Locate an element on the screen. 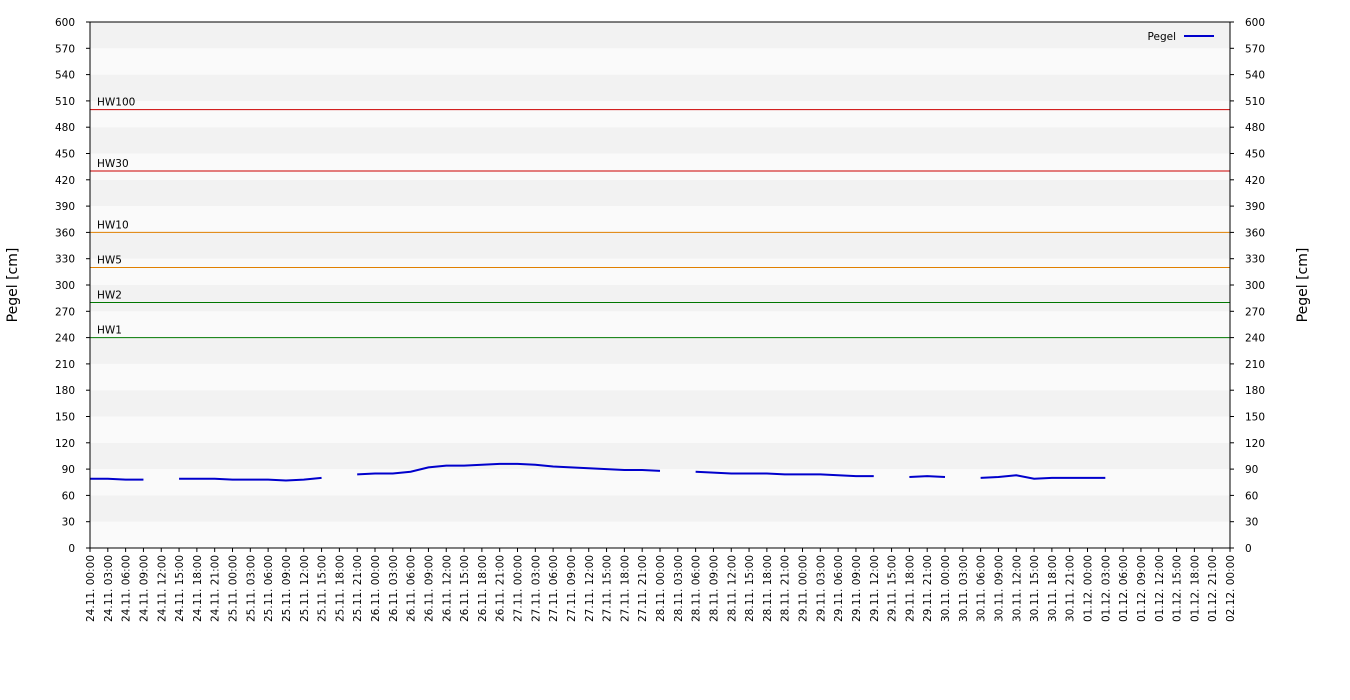 The image size is (1350, 700). y-tick-label: 540 is located at coordinates (65, 76).